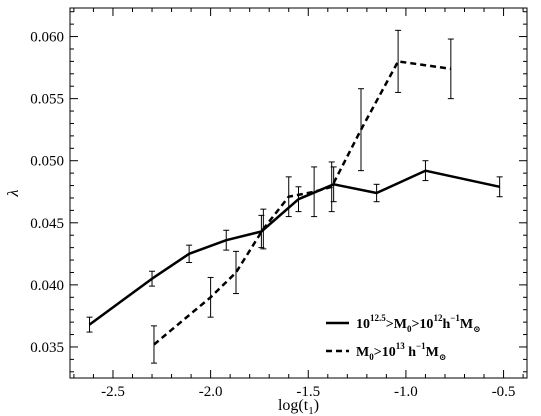 Image resolution: width=541 pixels, height=416 pixels. What do you see at coordinates (47, 286) in the screenshot?
I see `y-tick-label: 0.040` at bounding box center [47, 286].